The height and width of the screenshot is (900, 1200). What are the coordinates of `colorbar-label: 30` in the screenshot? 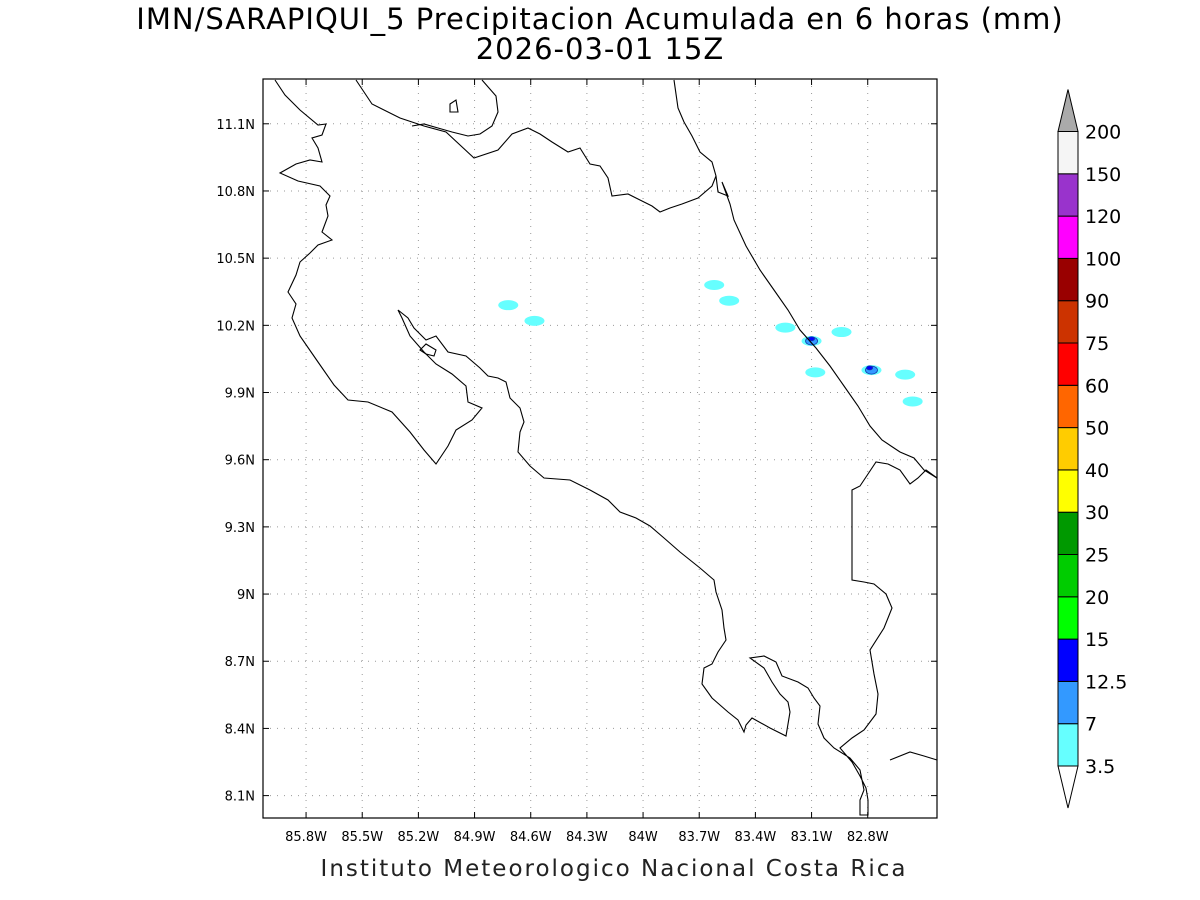 It's located at (1097, 513).